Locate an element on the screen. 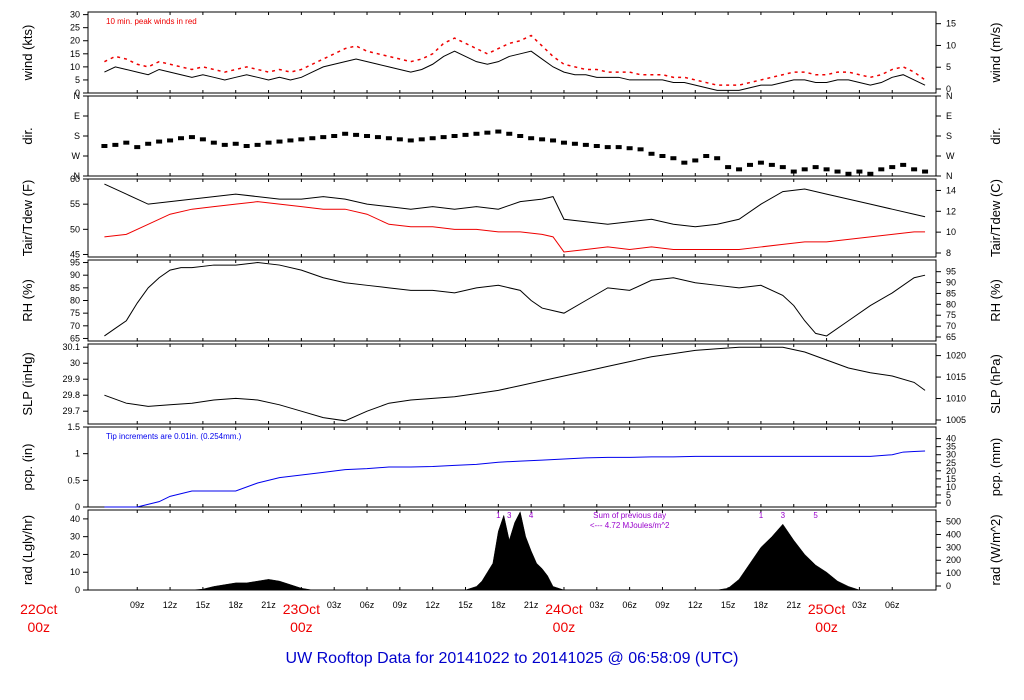 The height and width of the screenshot is (700, 1024). panel-frame-tairtdew is located at coordinates (512, 218).